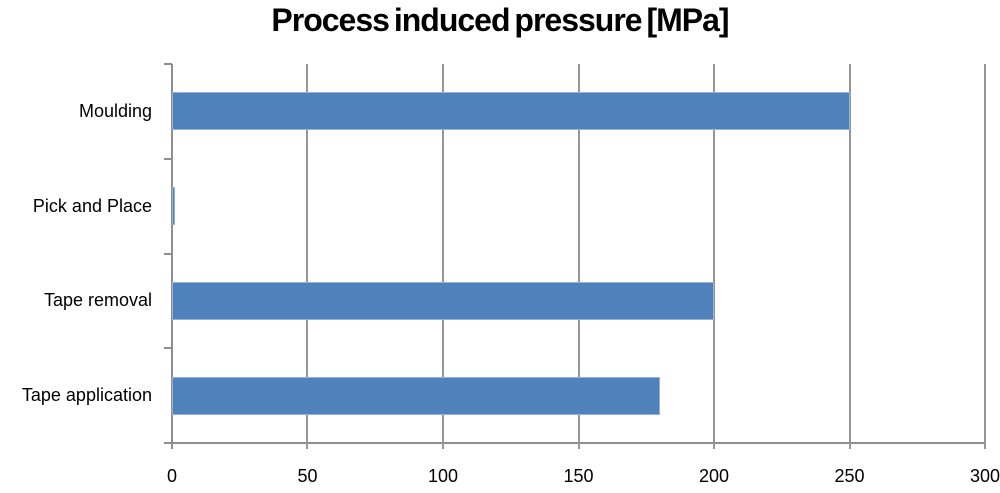 This screenshot has width=1000, height=493. Describe the element at coordinates (92, 205) in the screenshot. I see `category-label: Pick and Place` at that location.